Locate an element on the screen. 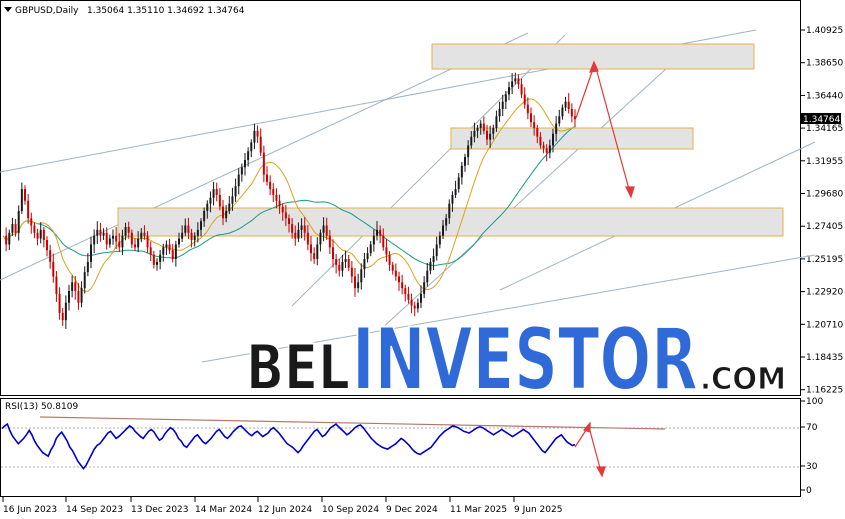  forecast-arrows is located at coordinates (605, 129).